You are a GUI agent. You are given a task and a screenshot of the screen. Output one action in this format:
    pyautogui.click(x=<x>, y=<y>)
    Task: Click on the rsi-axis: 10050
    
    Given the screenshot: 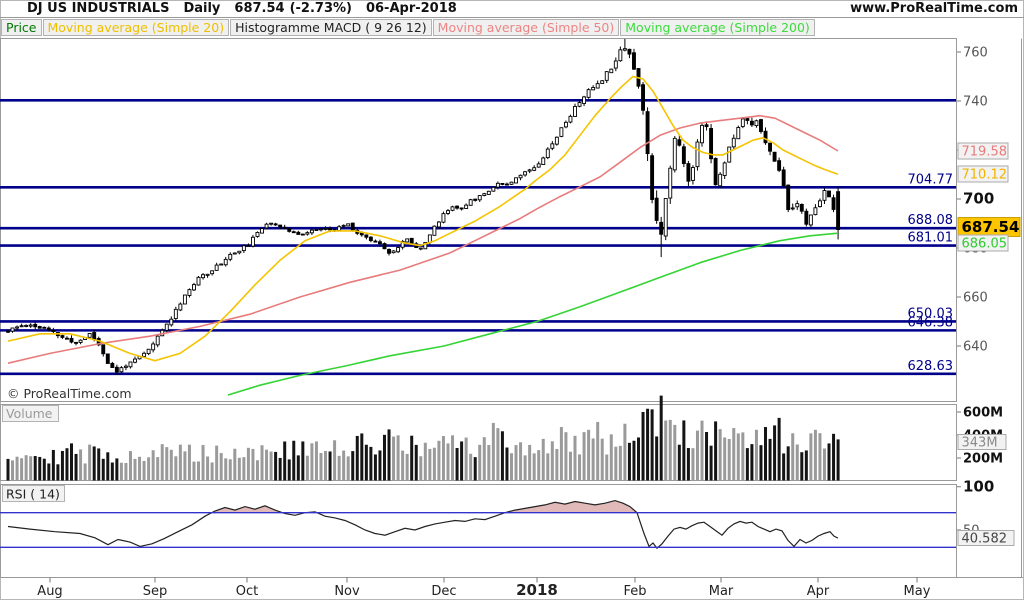 What is the action you would take?
    pyautogui.click(x=975, y=508)
    